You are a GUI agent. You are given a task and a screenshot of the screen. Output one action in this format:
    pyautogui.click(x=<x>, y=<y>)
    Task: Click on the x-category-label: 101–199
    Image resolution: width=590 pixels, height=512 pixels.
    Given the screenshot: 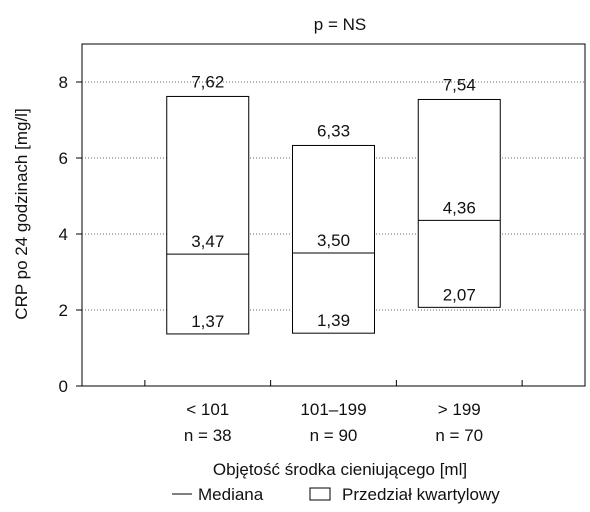 What is the action you would take?
    pyautogui.click(x=333, y=409)
    